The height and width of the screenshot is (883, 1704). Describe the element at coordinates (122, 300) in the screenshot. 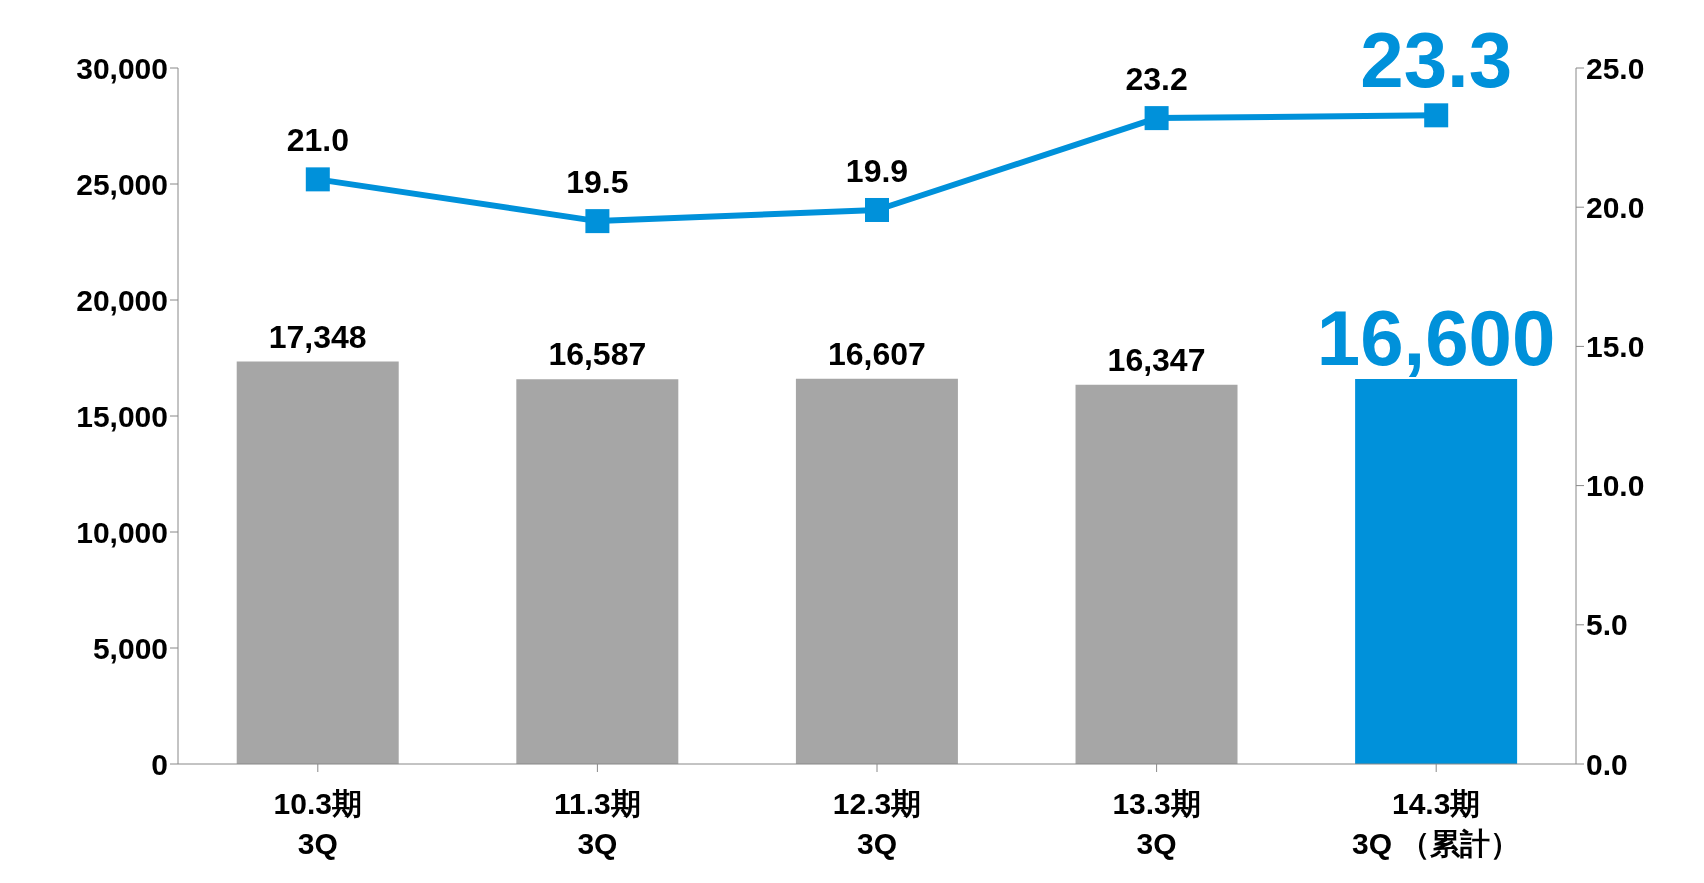

I see `y-tick-label: 20,000` at that location.